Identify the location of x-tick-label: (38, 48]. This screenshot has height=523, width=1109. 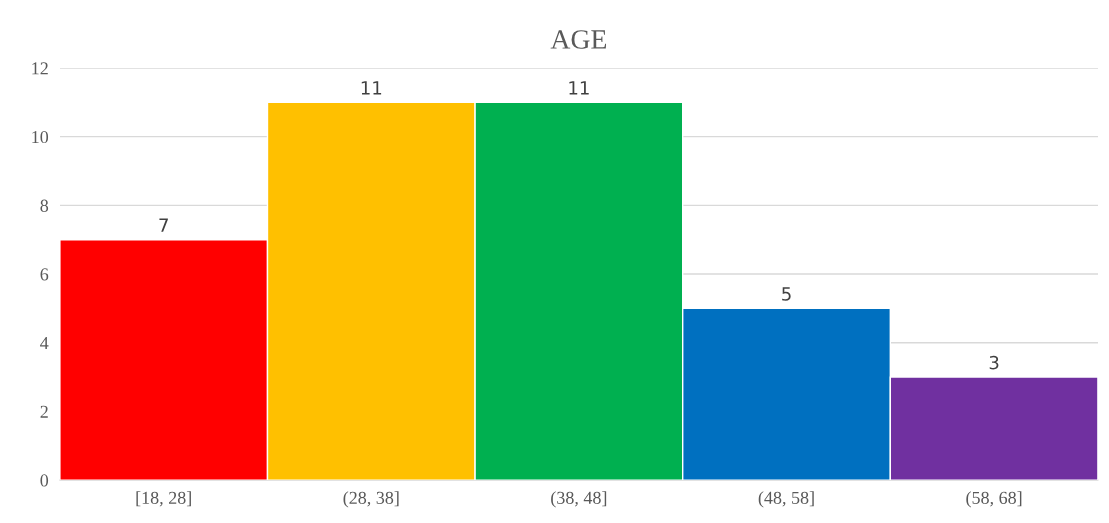
(579, 499).